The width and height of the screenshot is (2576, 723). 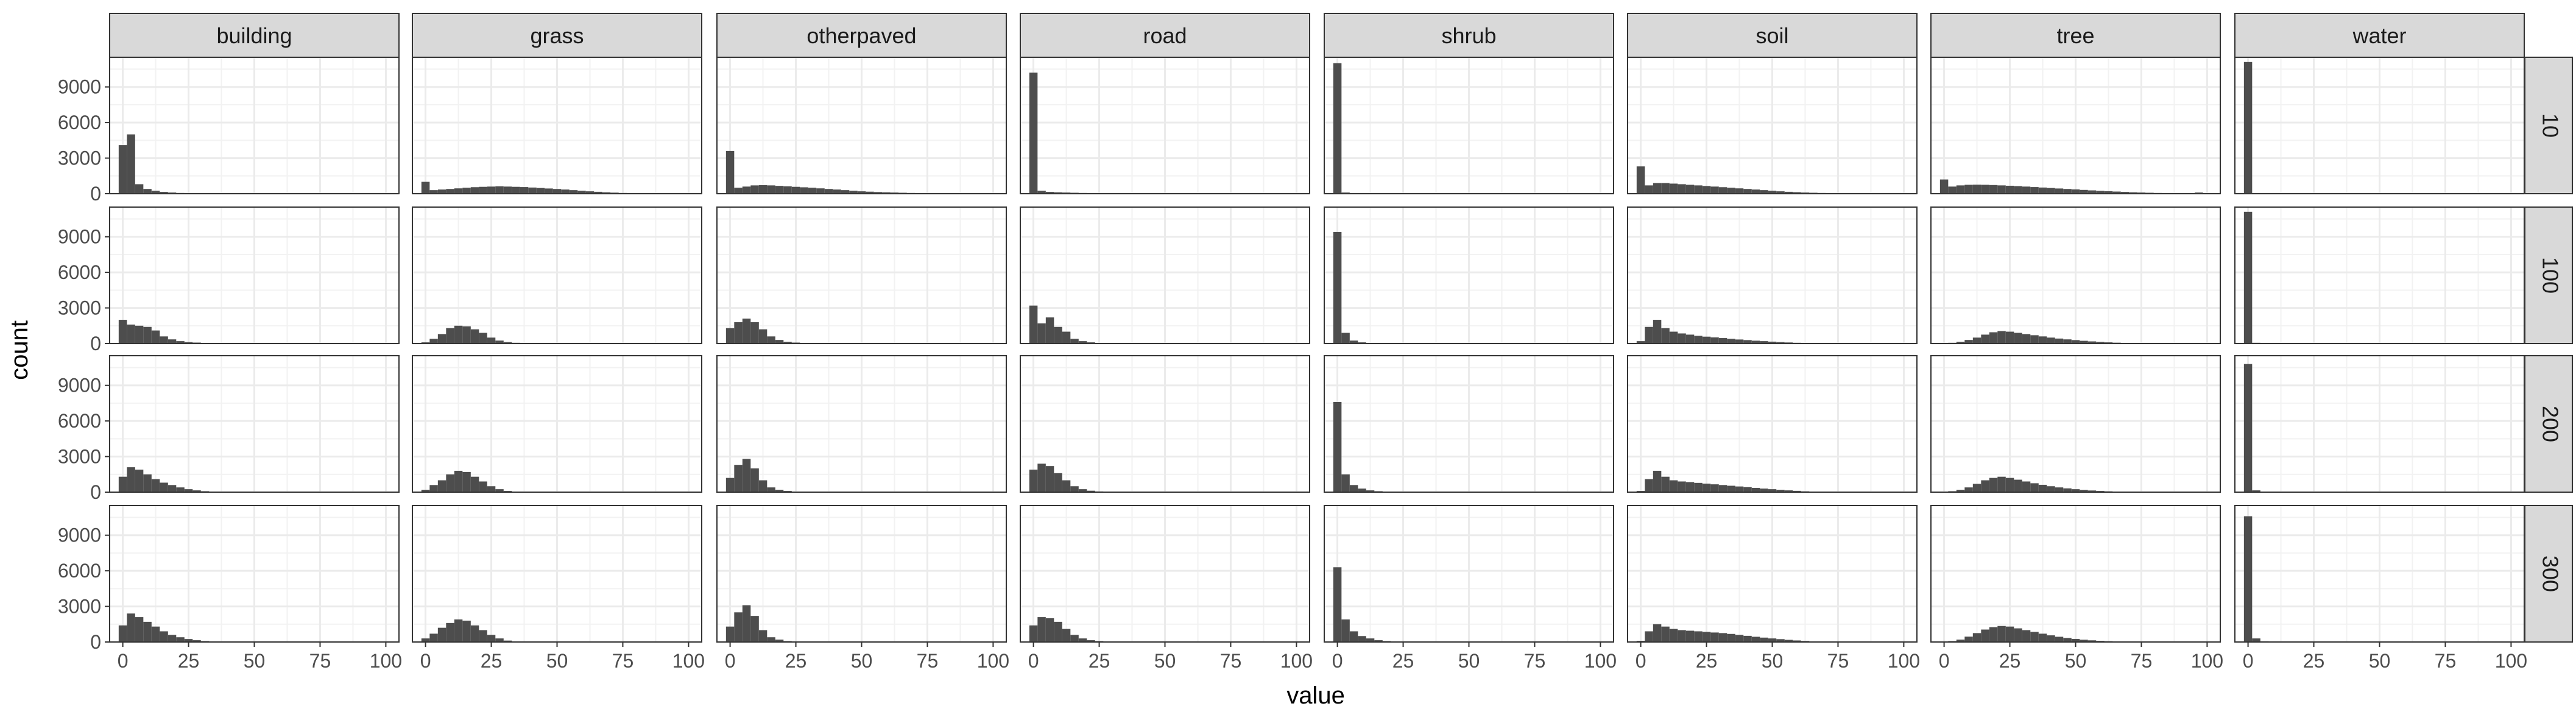 I want to click on y-tick-label: 0, so click(x=95, y=343).